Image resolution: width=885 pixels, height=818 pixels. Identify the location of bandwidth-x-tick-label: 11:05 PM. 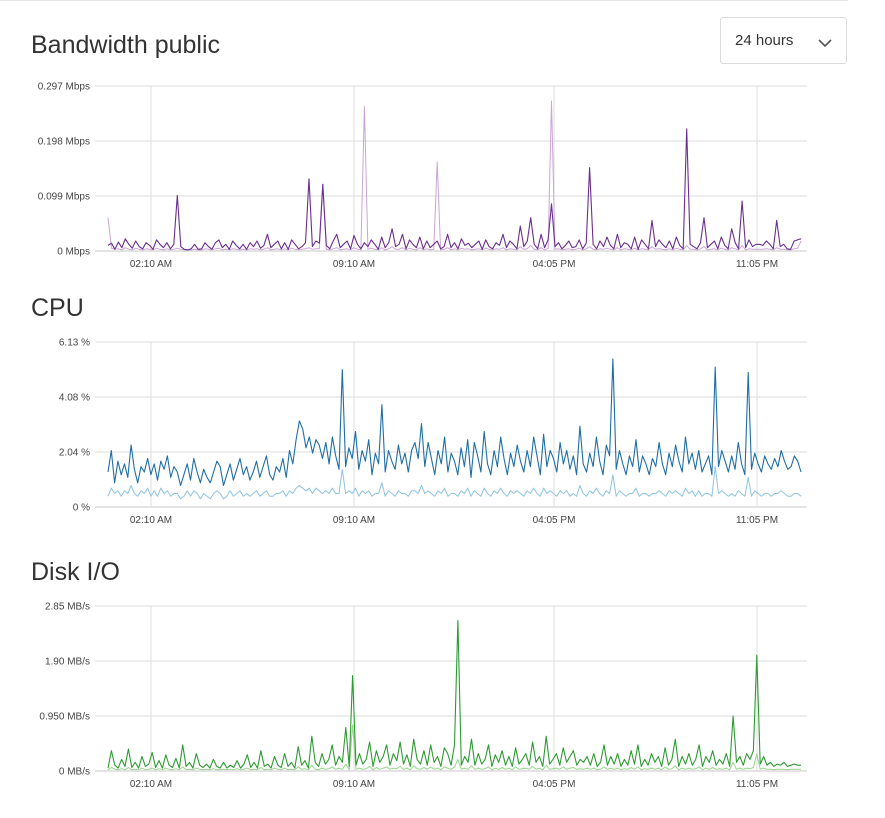
(757, 264).